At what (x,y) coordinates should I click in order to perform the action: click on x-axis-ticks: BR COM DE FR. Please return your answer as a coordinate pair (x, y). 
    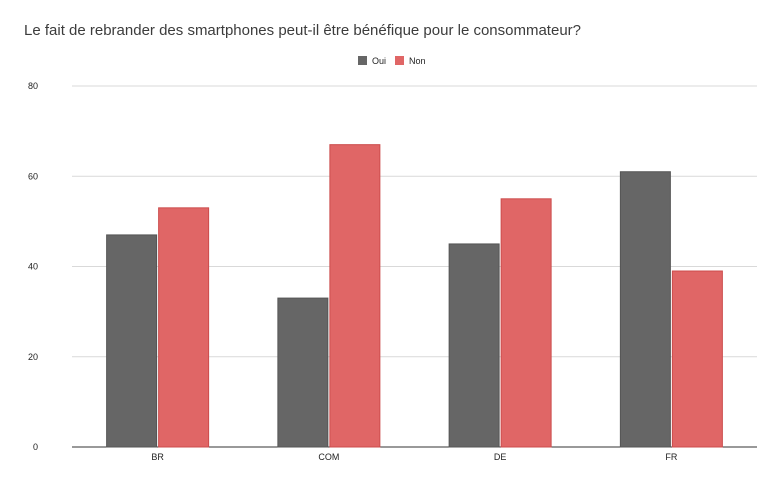
    Looking at the image, I should click on (414, 457).